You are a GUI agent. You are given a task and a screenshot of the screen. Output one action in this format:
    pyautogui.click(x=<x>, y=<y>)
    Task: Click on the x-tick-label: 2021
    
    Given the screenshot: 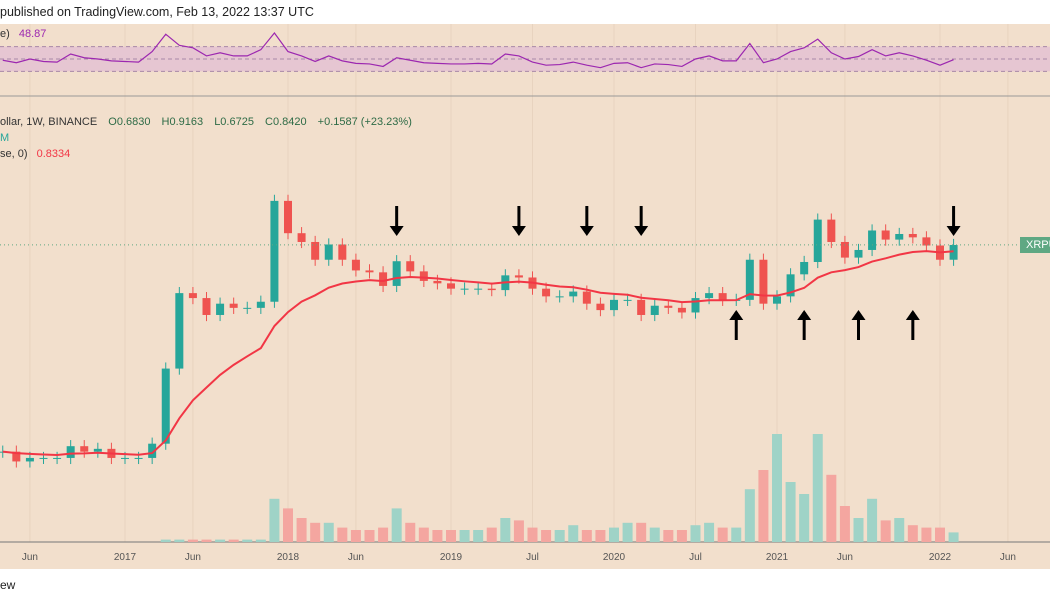 What is the action you would take?
    pyautogui.click(x=777, y=557)
    